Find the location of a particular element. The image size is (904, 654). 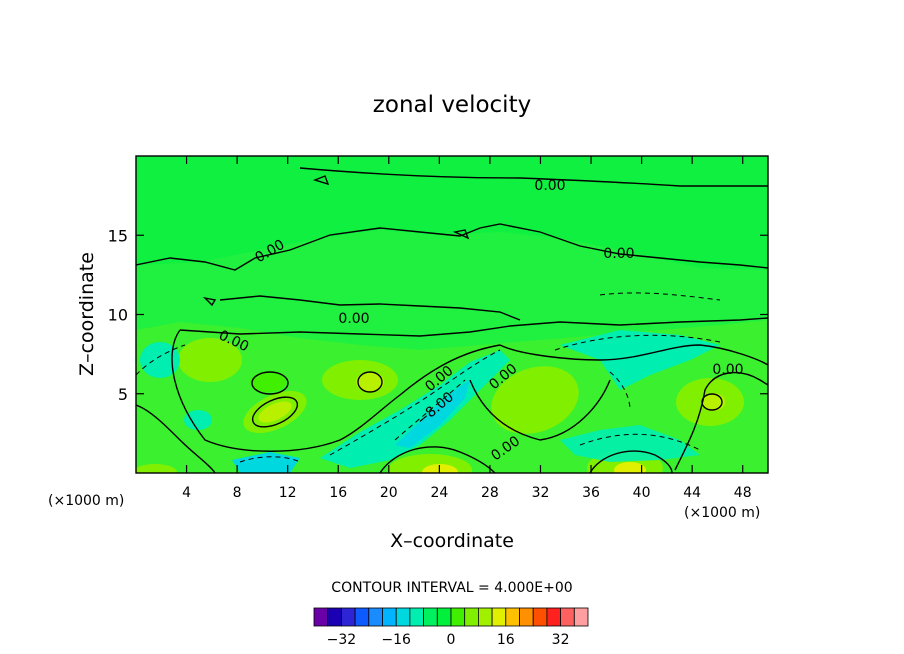

contour-interval-text: CONTOUR INTERVAL = 4.000E+00 is located at coordinates (451, 588).